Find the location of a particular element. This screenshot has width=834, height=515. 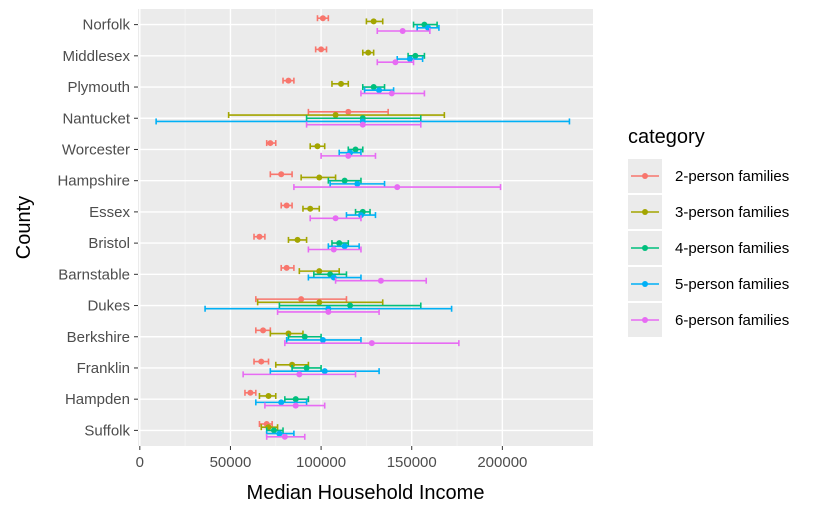

y-tick-label: Norfolk is located at coordinates (106, 25).